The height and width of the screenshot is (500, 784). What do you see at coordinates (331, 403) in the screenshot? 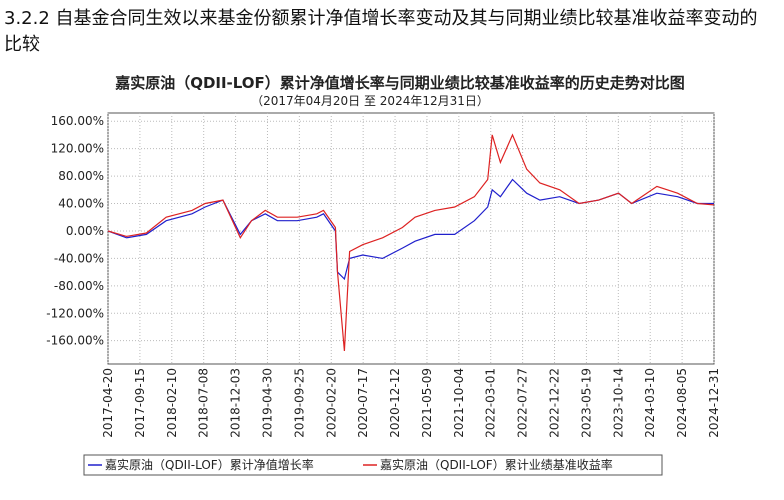
I see `x-tick-label: 2020-02-20` at bounding box center [331, 403].